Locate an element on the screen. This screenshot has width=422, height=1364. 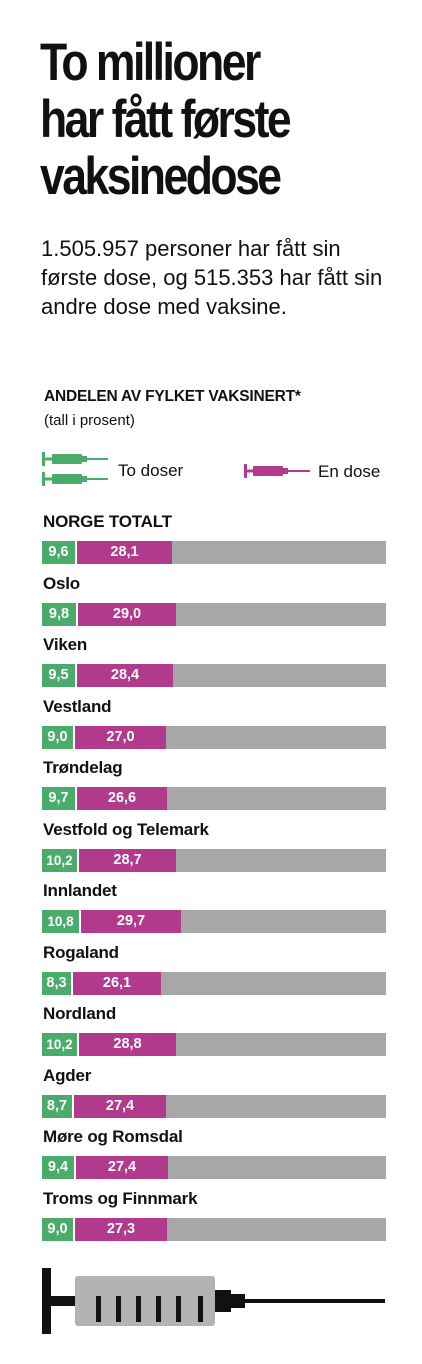
bar-two-doses: 10,8 is located at coordinates (60, 921).